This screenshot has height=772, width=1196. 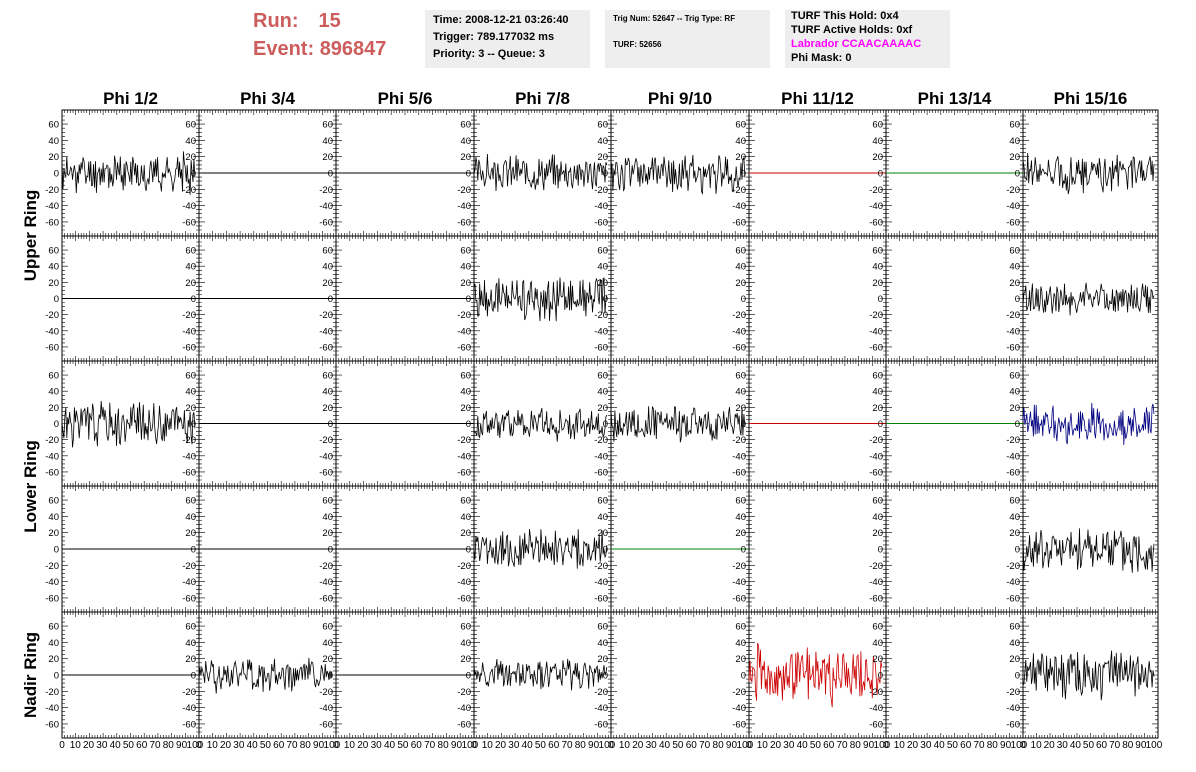 I want to click on x-tick-label: 100, so click(x=470, y=745).